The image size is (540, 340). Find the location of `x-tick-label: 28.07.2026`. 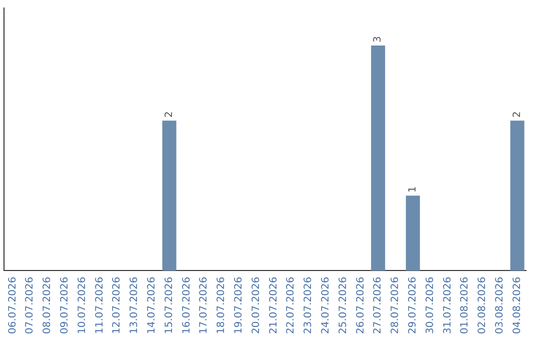

x-tick-label: 28.07.2026 is located at coordinates (396, 305).